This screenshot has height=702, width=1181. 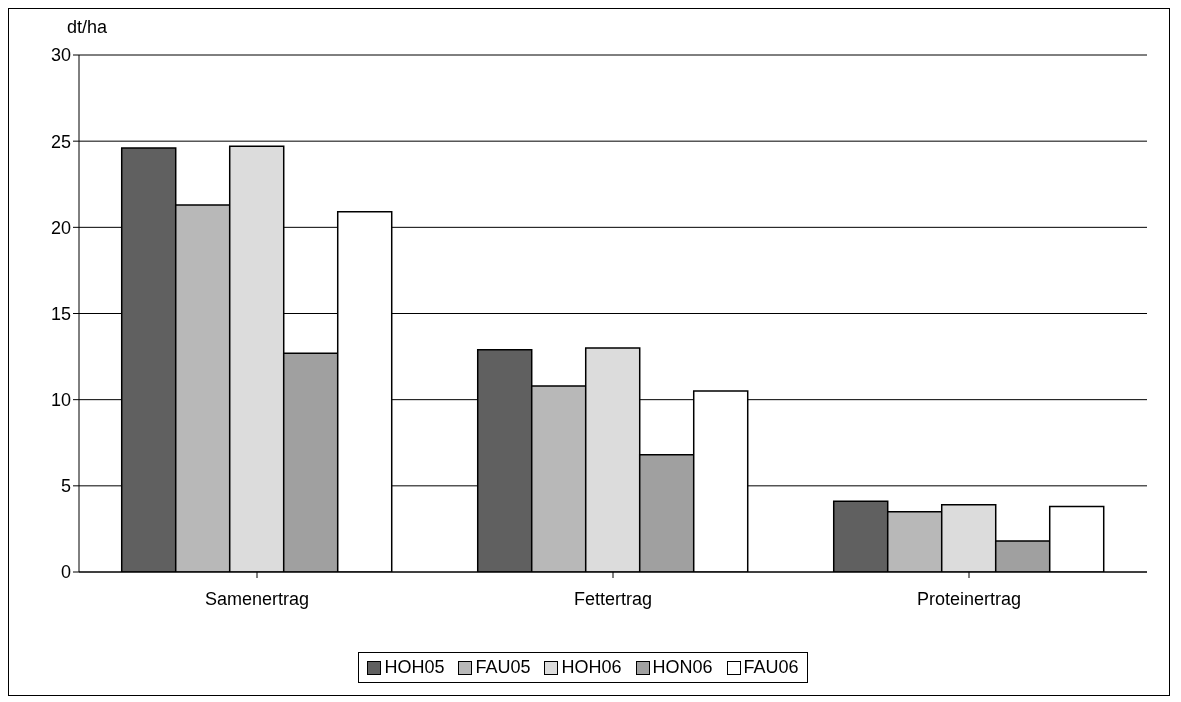 I want to click on y-tick-label: 30, so click(x=60, y=55).